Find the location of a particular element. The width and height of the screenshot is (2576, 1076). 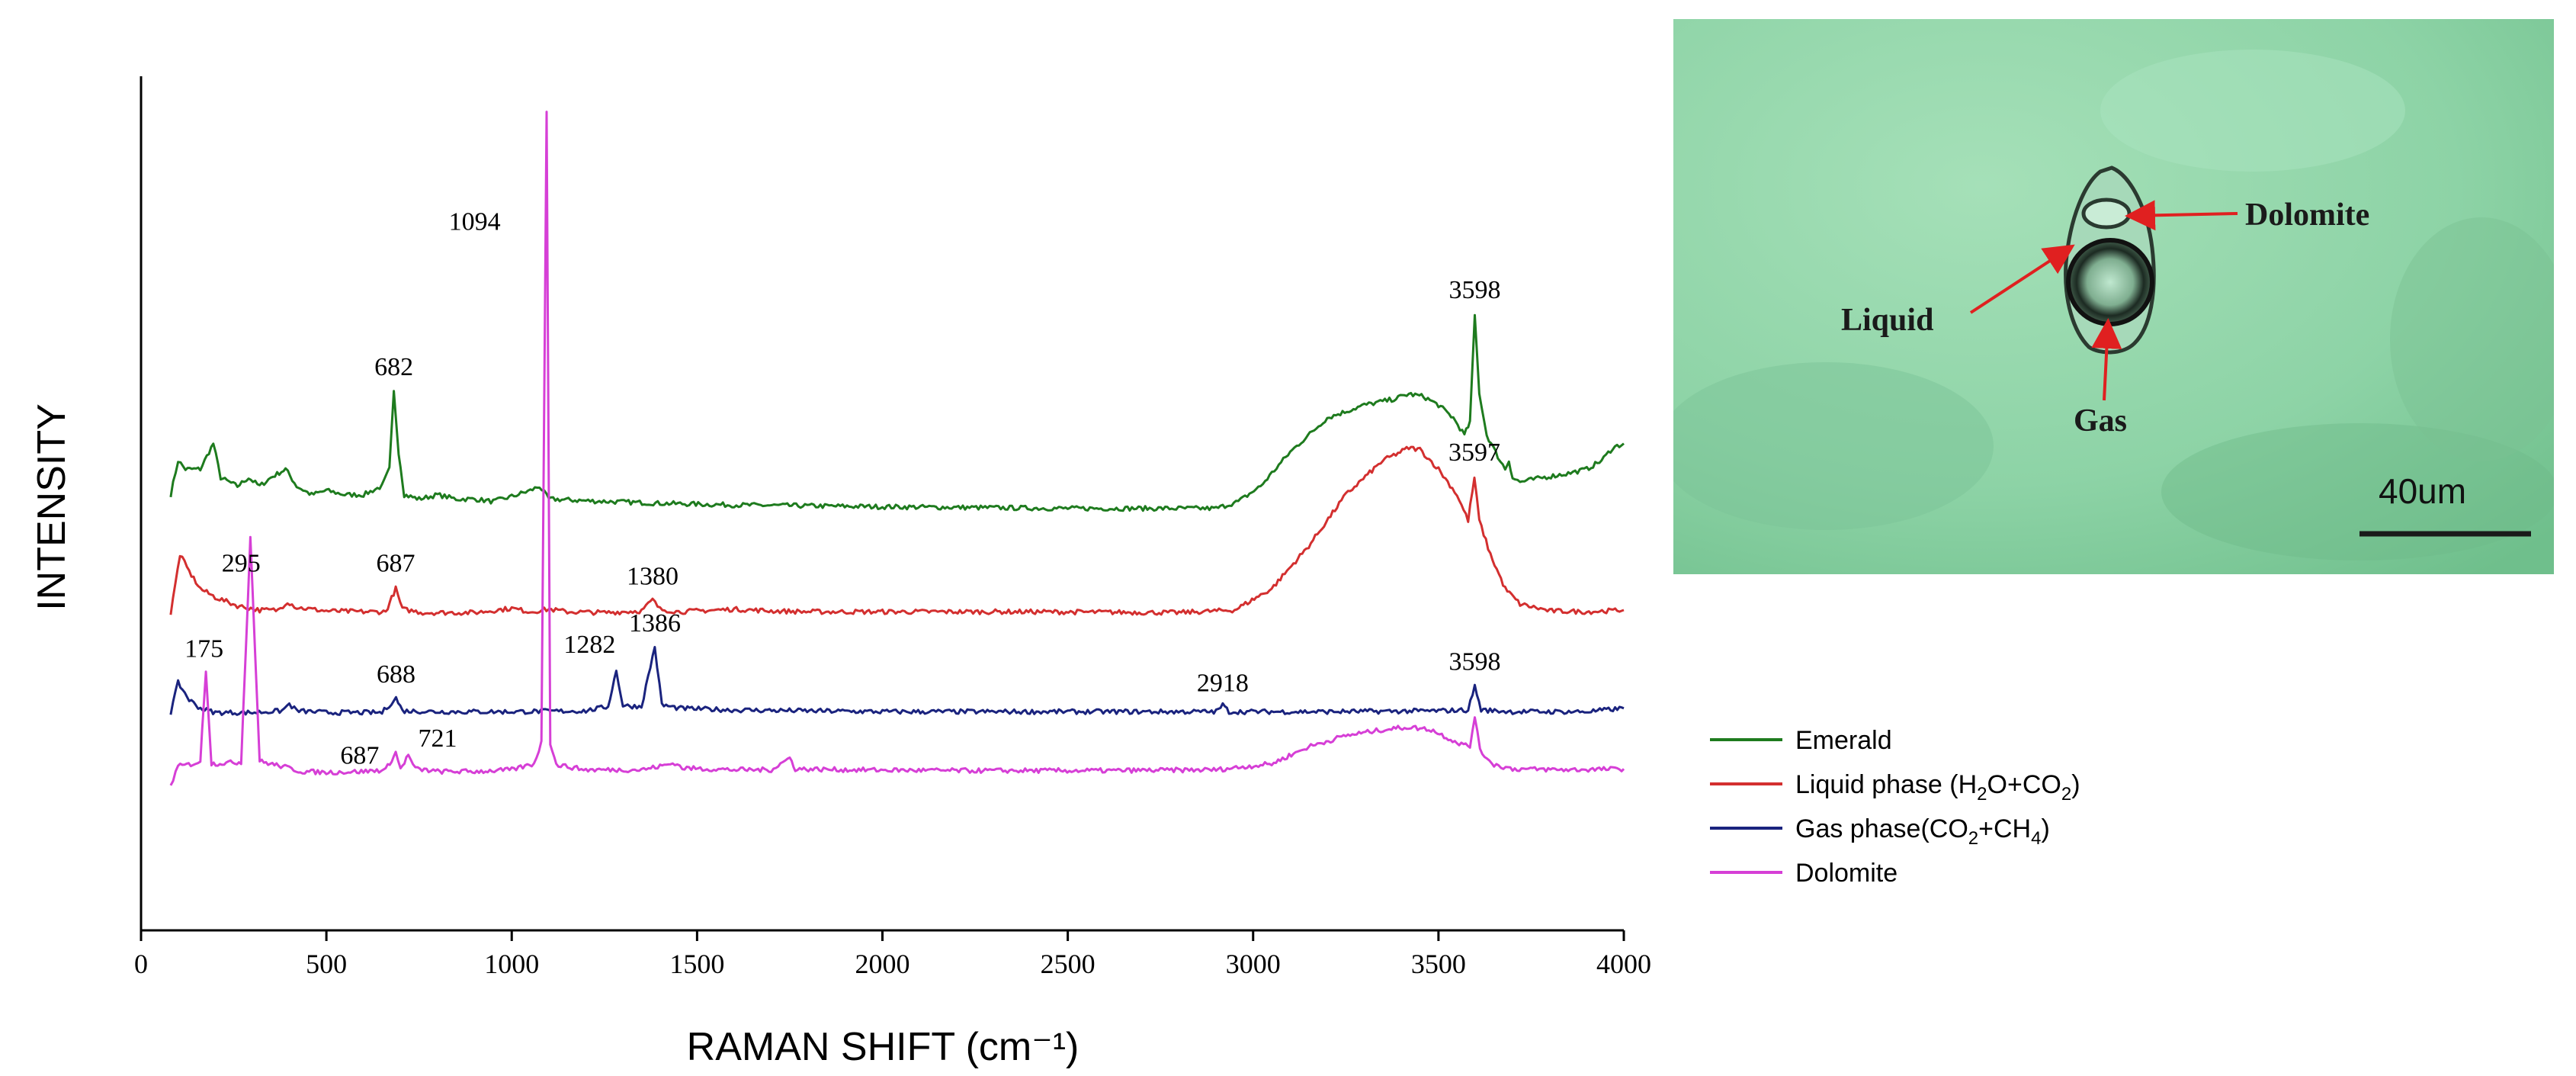

scale-bar-label: 40um is located at coordinates (2422, 491).